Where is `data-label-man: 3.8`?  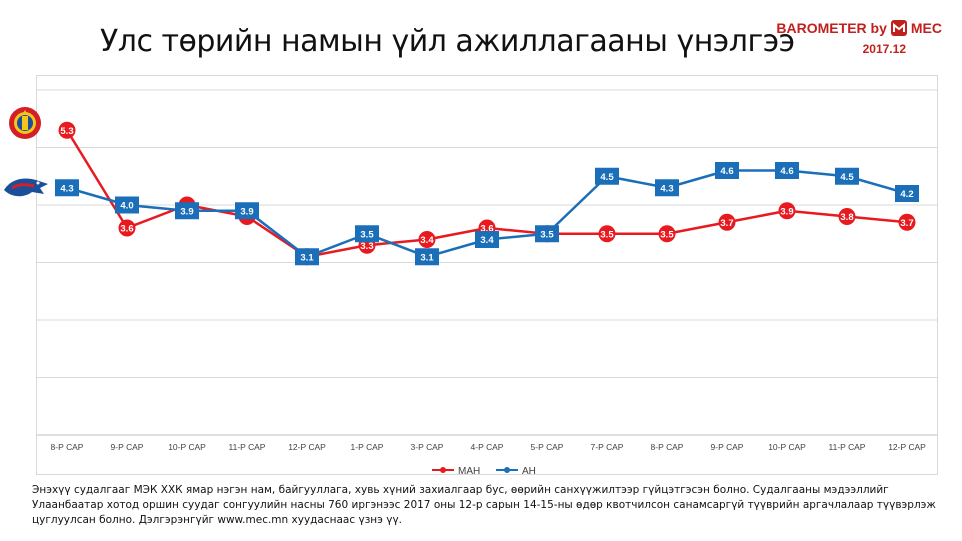 data-label-man: 3.8 is located at coordinates (846, 217).